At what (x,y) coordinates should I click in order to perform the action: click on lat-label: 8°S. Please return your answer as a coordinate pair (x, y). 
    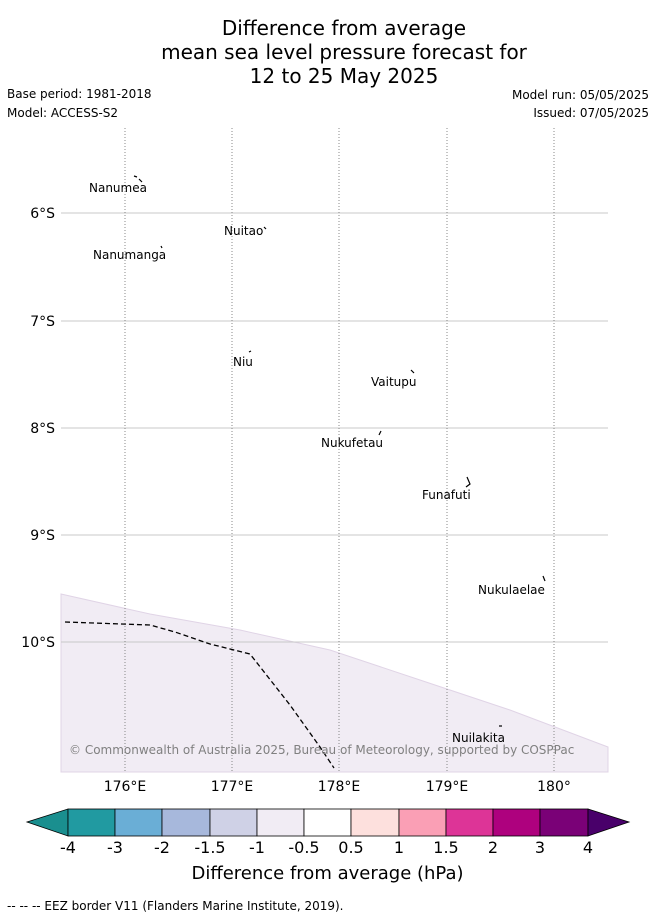
    Looking at the image, I should click on (42, 429).